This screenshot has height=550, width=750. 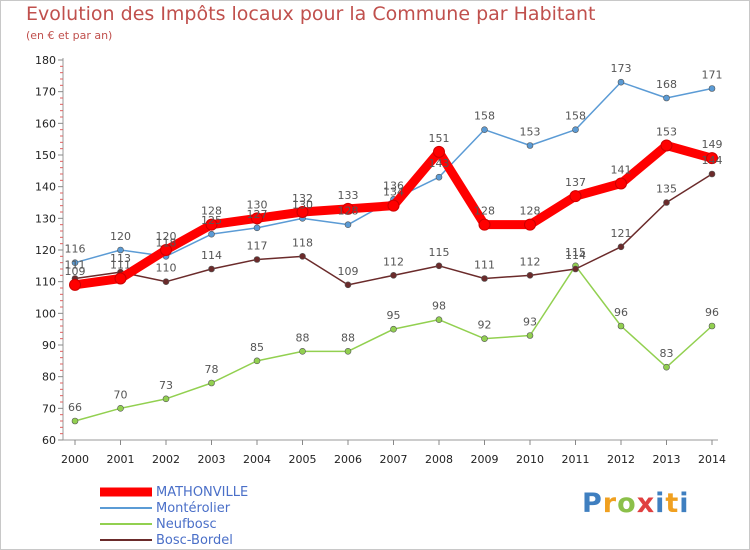 What do you see at coordinates (575, 182) in the screenshot?
I see `data-label-mathonville: 137` at bounding box center [575, 182].